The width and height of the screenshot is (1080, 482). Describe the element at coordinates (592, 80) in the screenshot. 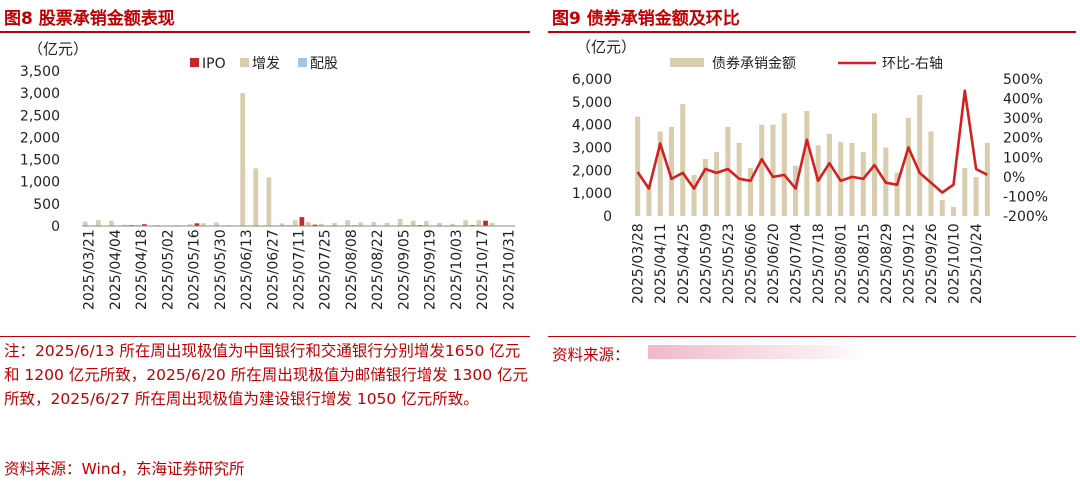

I see `right-left-ytick-label: 6,000` at that location.